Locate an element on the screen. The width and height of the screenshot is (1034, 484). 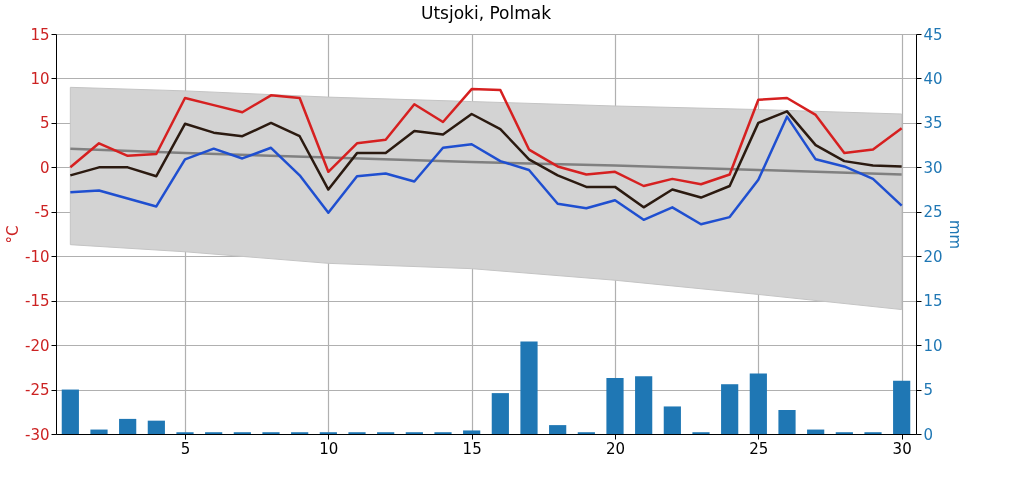
x-tick-label: 20 is located at coordinates (615, 448).